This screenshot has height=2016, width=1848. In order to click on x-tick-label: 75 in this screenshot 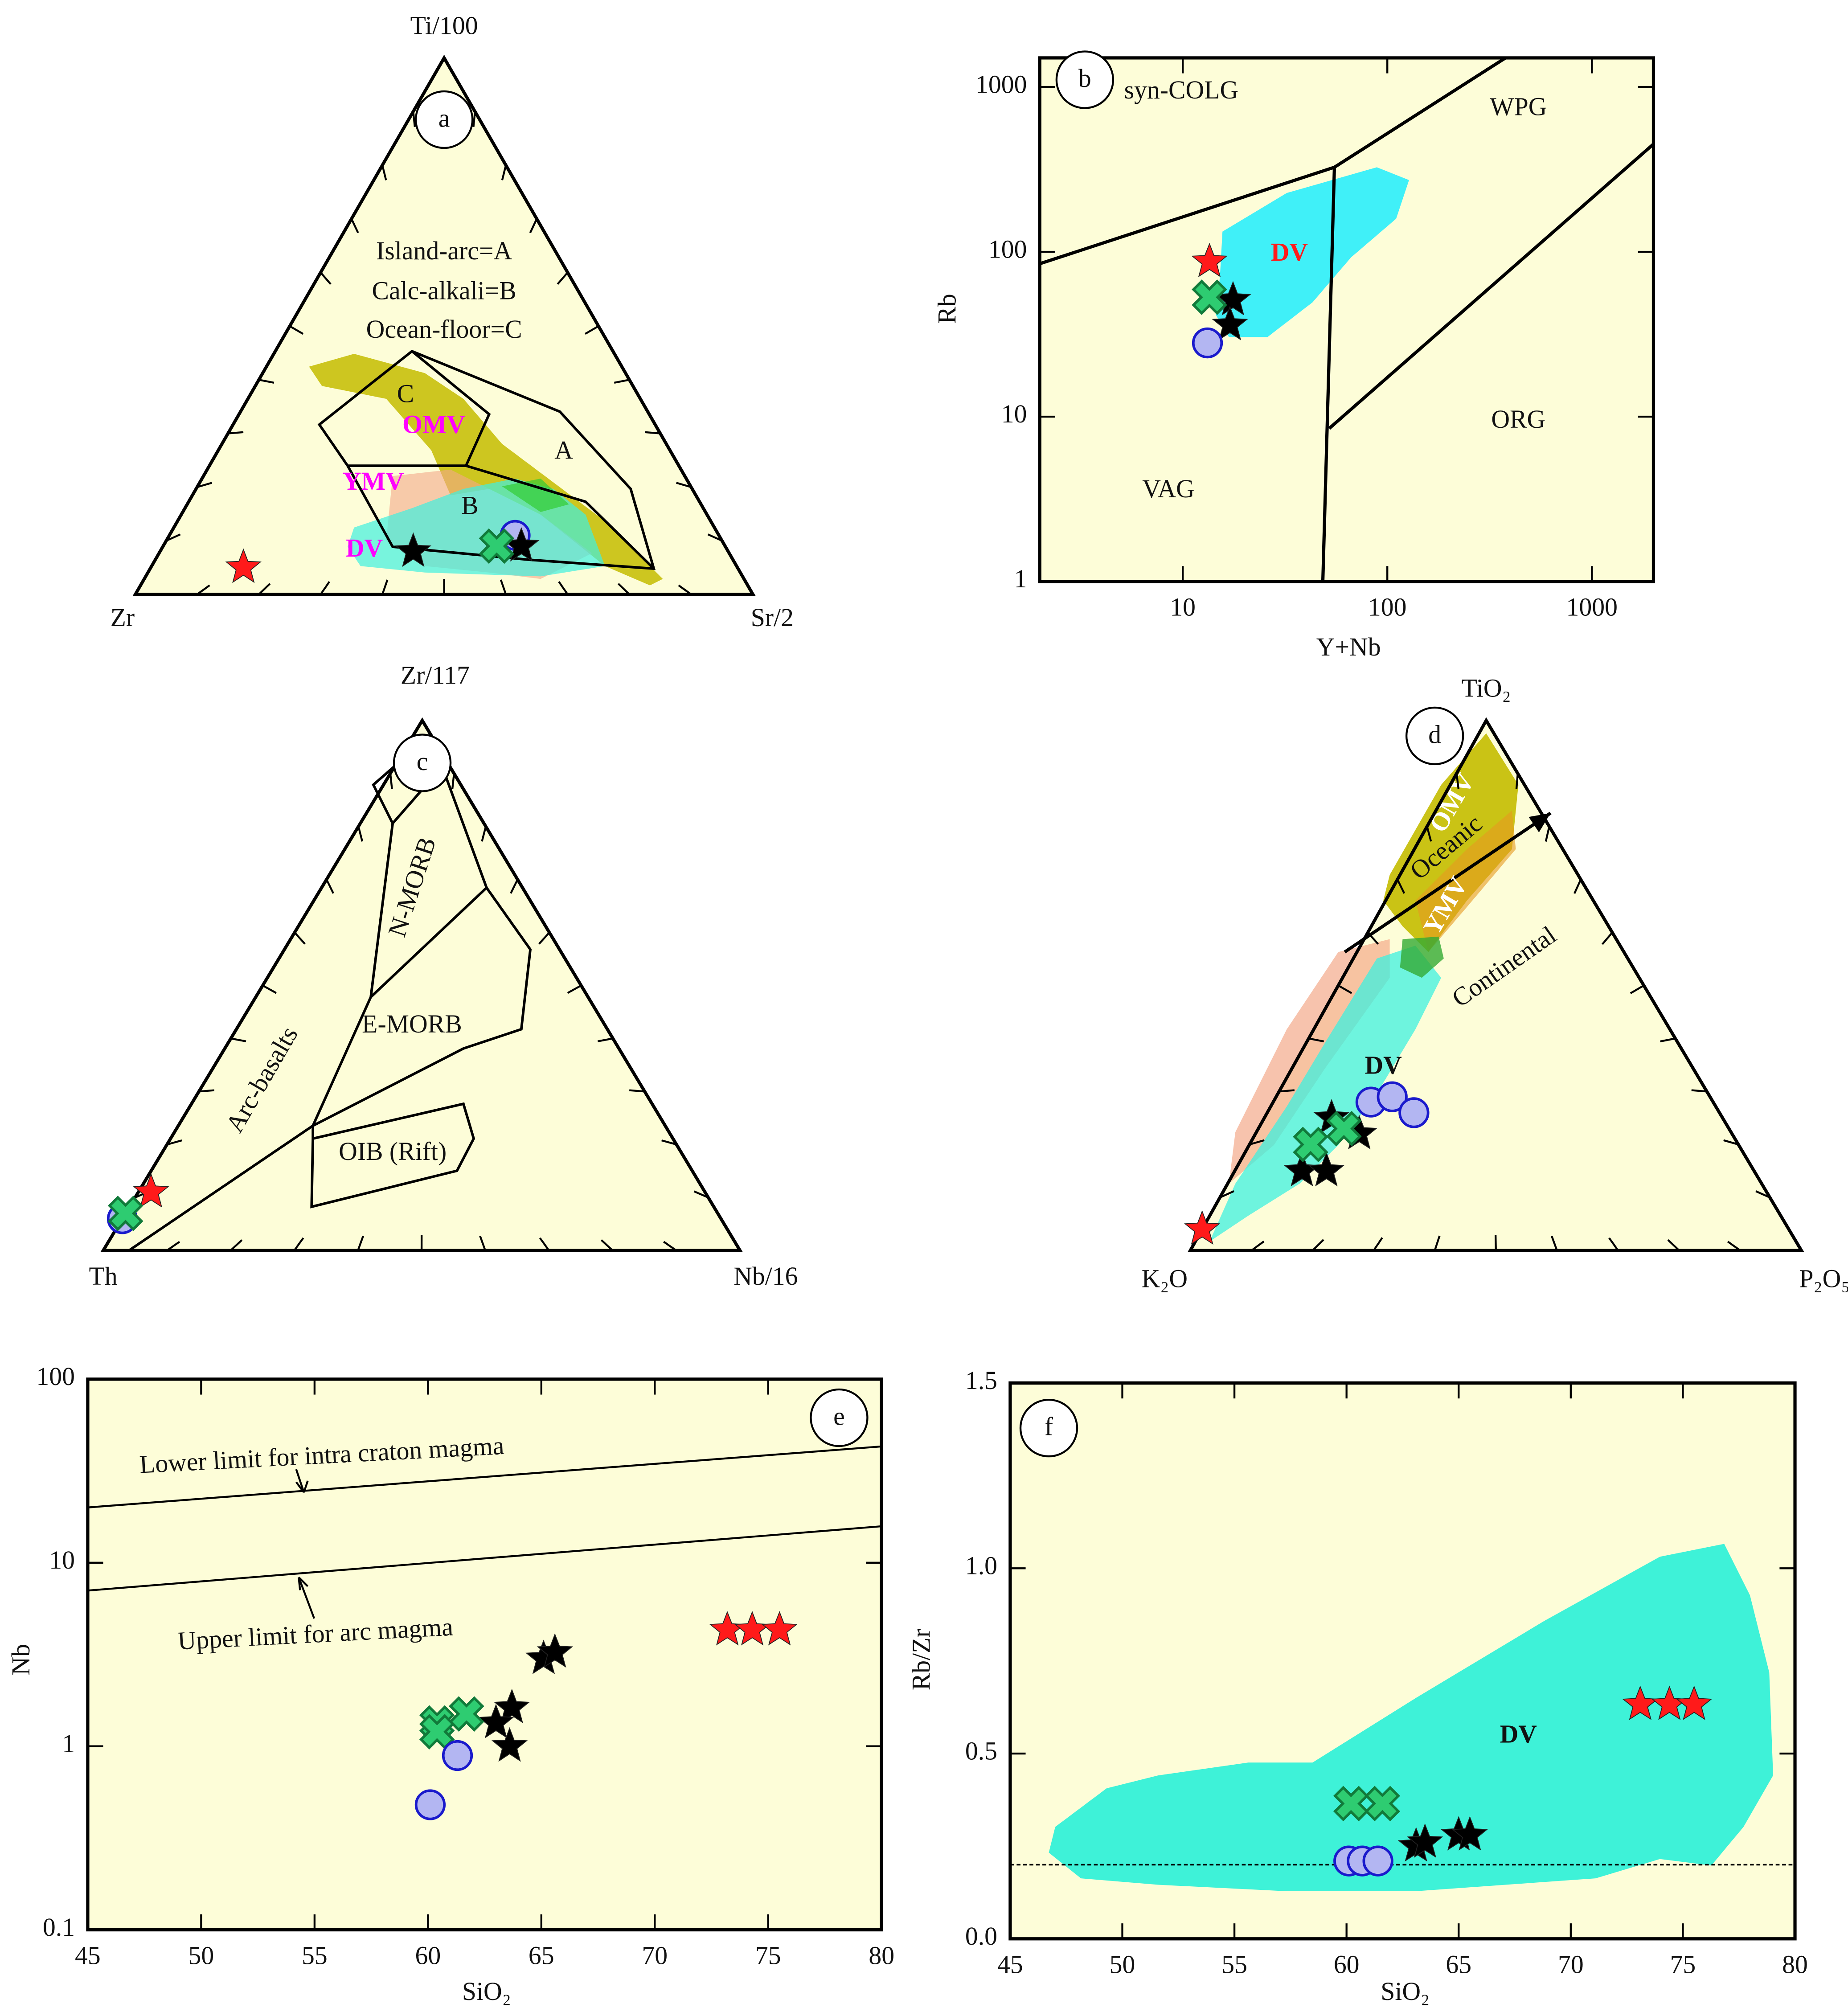, I will do `click(1683, 1965)`.